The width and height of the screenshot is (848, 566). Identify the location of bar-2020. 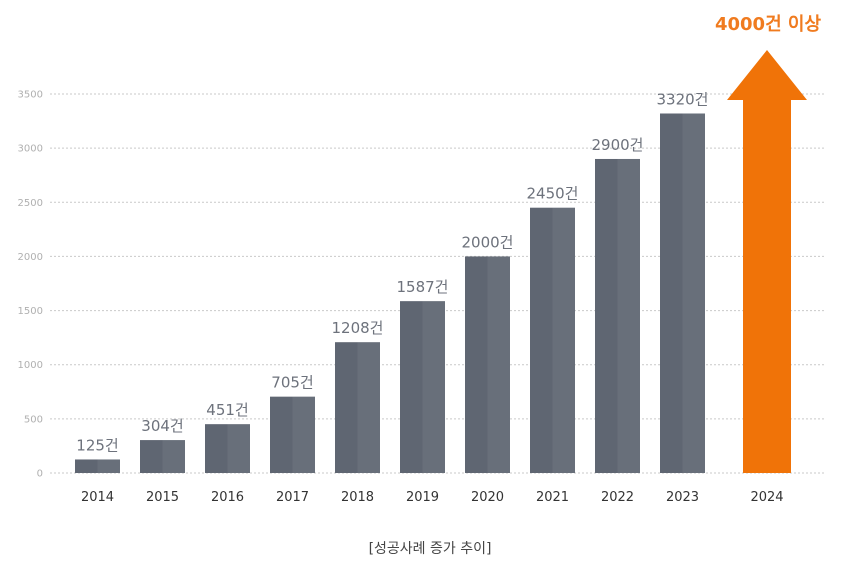
(487, 364).